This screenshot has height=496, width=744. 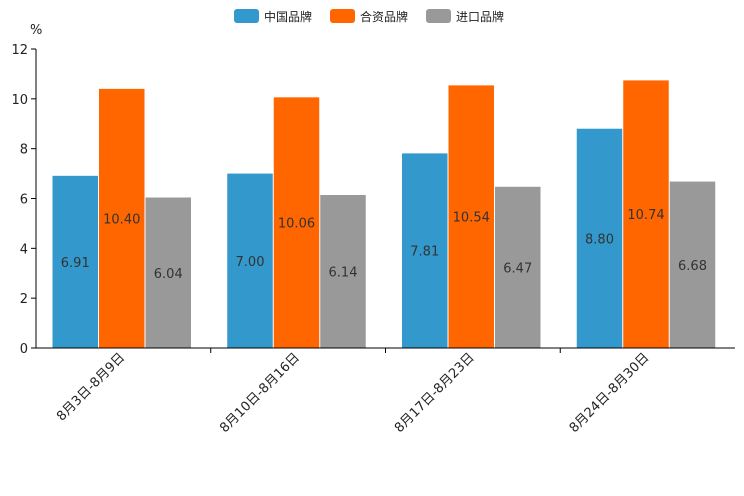 I want to click on bar-value-label: 10.74, so click(x=645, y=215).